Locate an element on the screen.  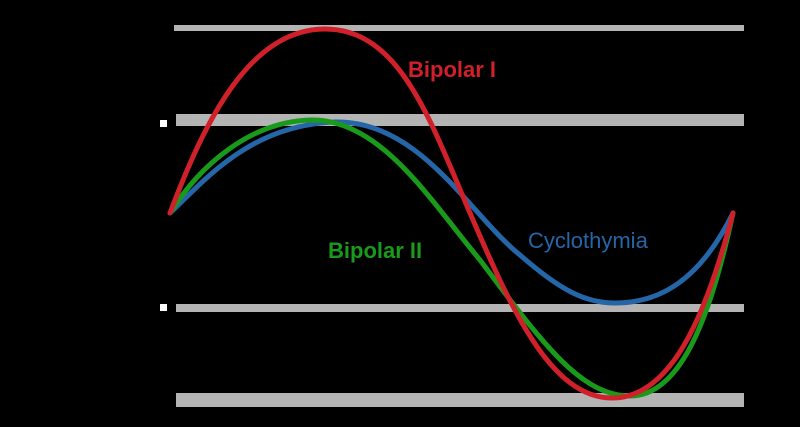
gridline-bottom is located at coordinates (460, 400).